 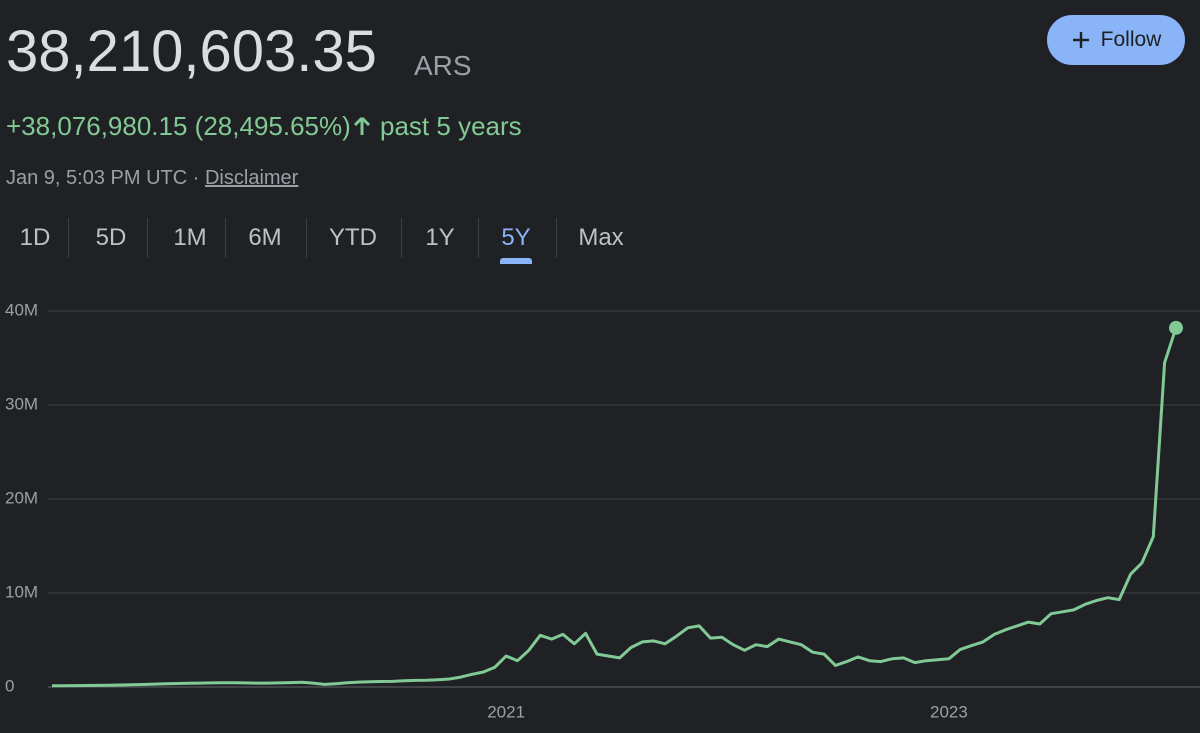 What do you see at coordinates (440, 237) in the screenshot?
I see `range-tab: 1Y` at bounding box center [440, 237].